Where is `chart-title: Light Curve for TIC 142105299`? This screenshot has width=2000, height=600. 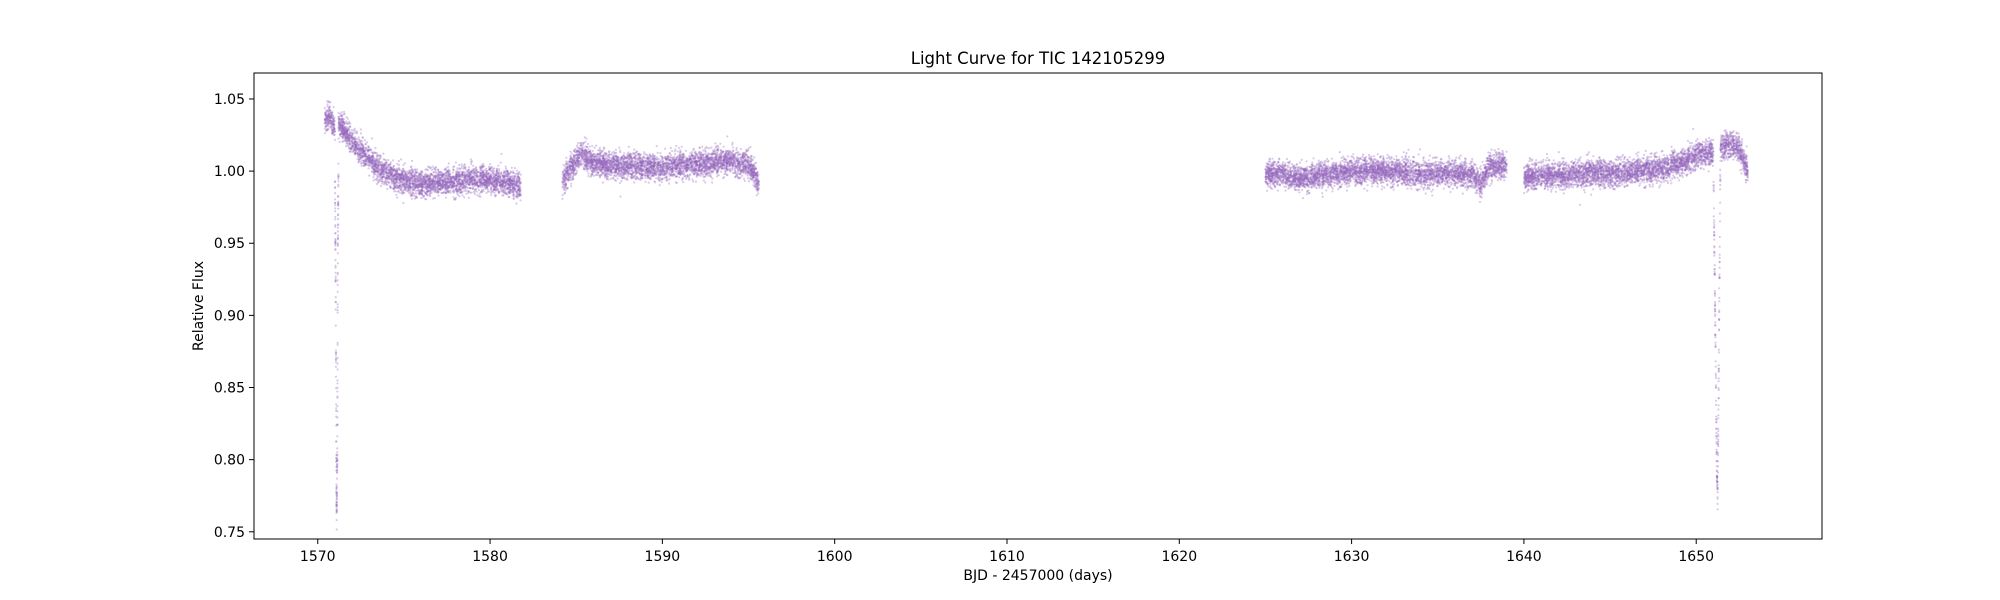 chart-title: Light Curve for TIC 142105299 is located at coordinates (1038, 58).